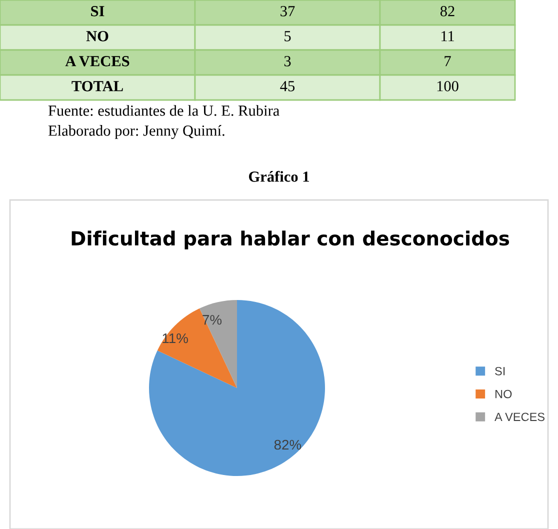 Image resolution: width=558 pixels, height=529 pixels. What do you see at coordinates (503, 394) in the screenshot?
I see `legend-label: NO` at bounding box center [503, 394].